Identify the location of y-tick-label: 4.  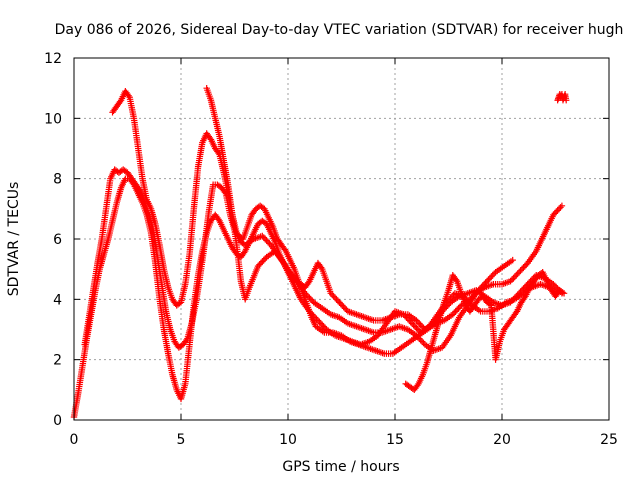
(57, 300).